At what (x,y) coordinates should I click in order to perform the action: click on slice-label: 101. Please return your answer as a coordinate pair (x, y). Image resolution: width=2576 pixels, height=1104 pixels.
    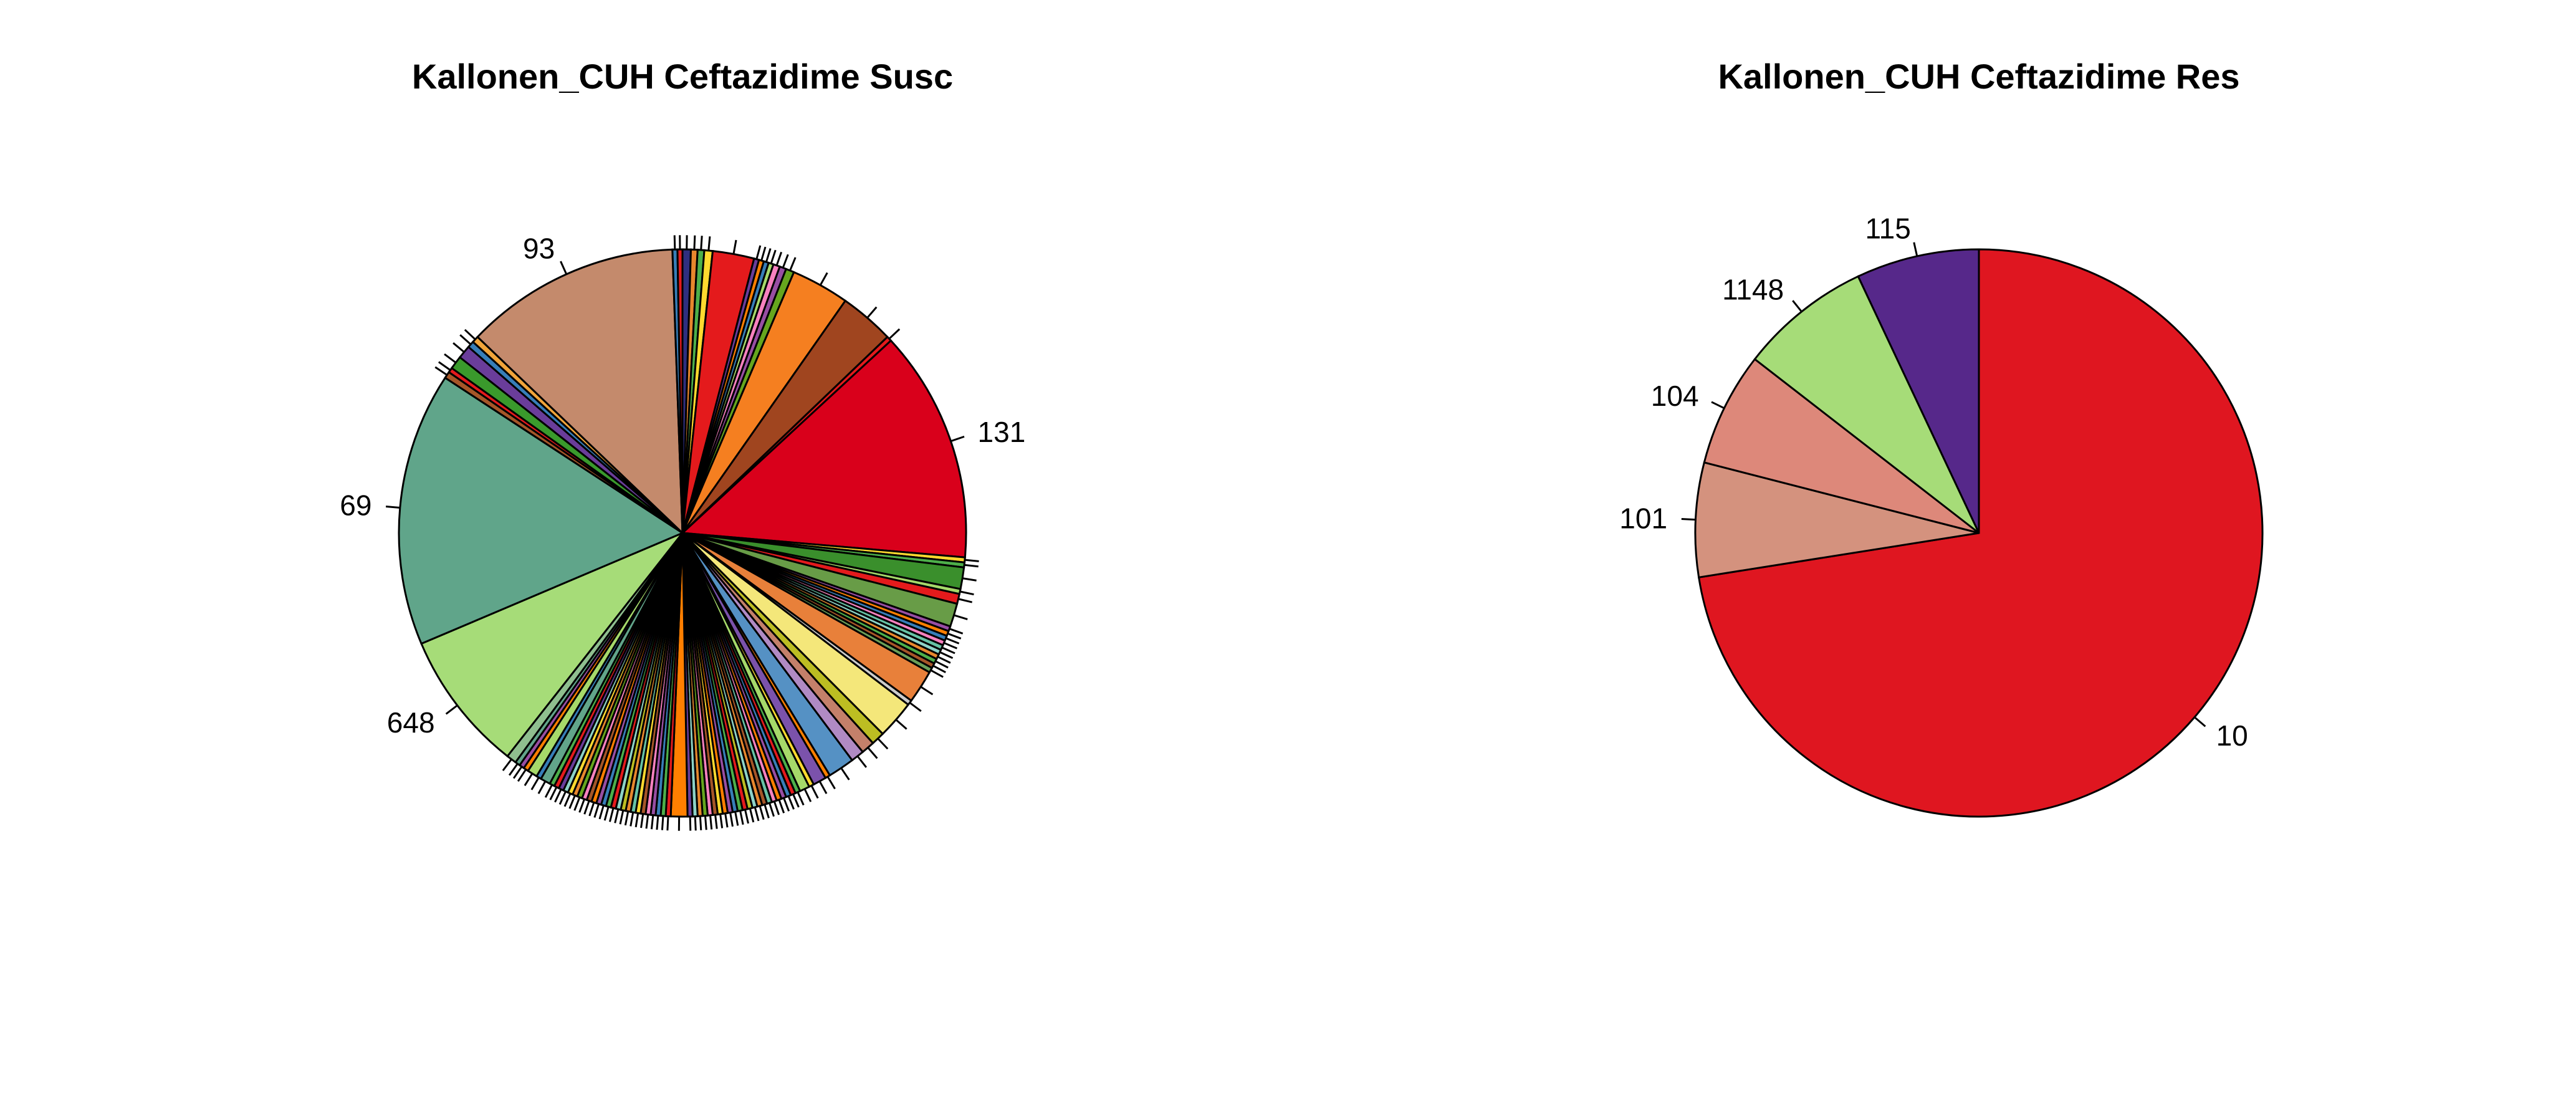
    Looking at the image, I should click on (1643, 518).